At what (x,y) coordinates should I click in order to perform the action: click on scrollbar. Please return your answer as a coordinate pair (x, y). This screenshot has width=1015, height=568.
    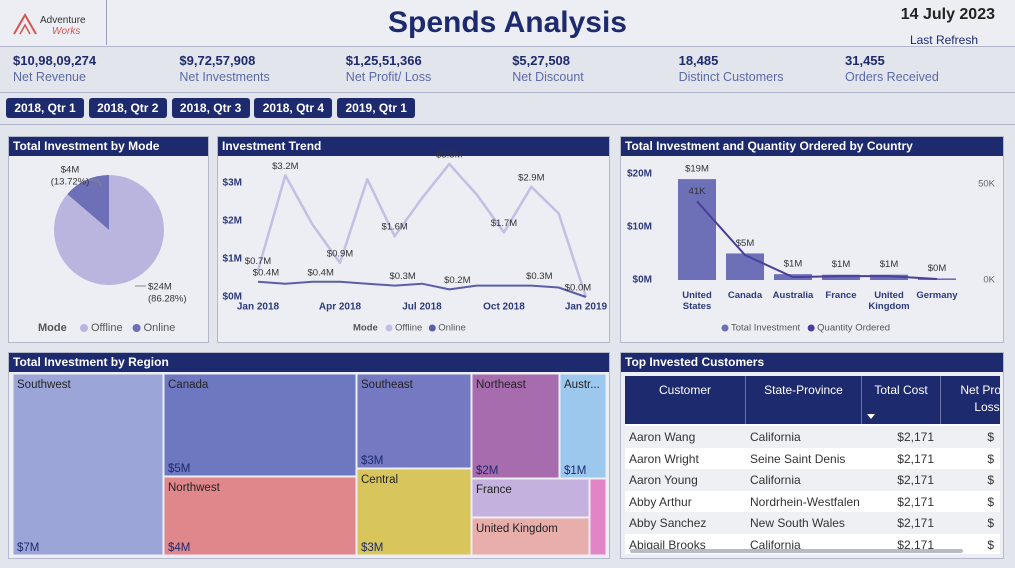
    Looking at the image, I should click on (796, 551).